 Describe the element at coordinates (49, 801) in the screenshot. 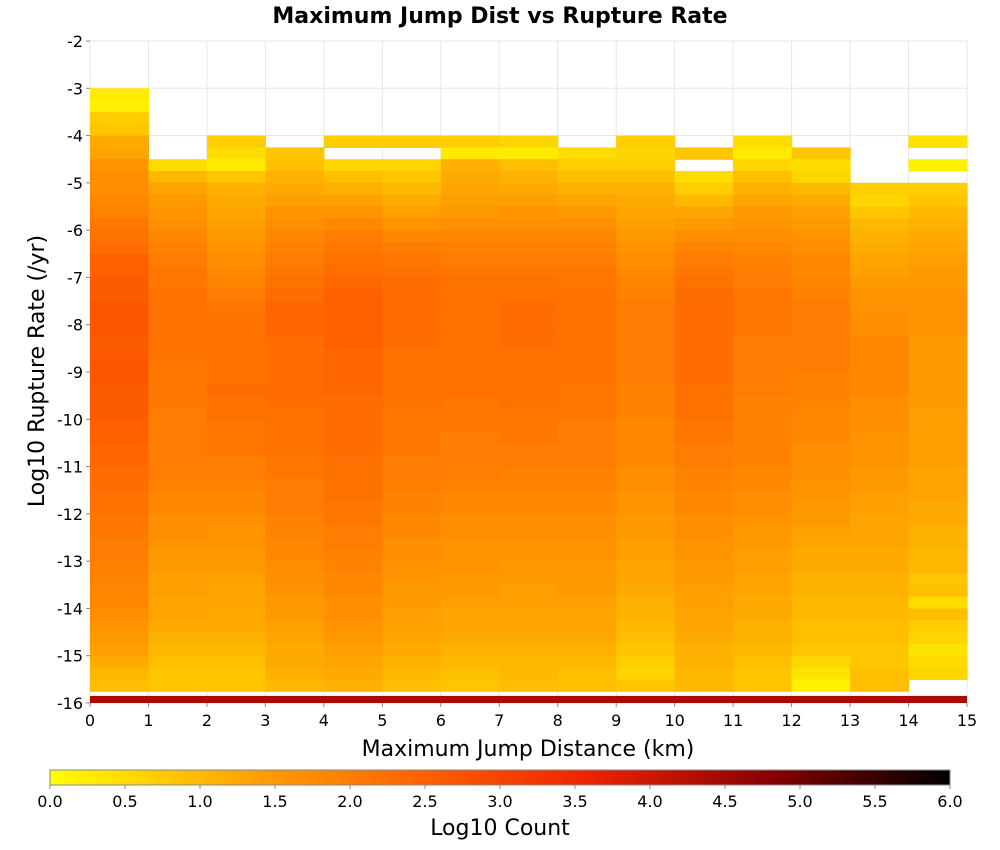

I see `colorbar-tick-label: 0.0` at that location.